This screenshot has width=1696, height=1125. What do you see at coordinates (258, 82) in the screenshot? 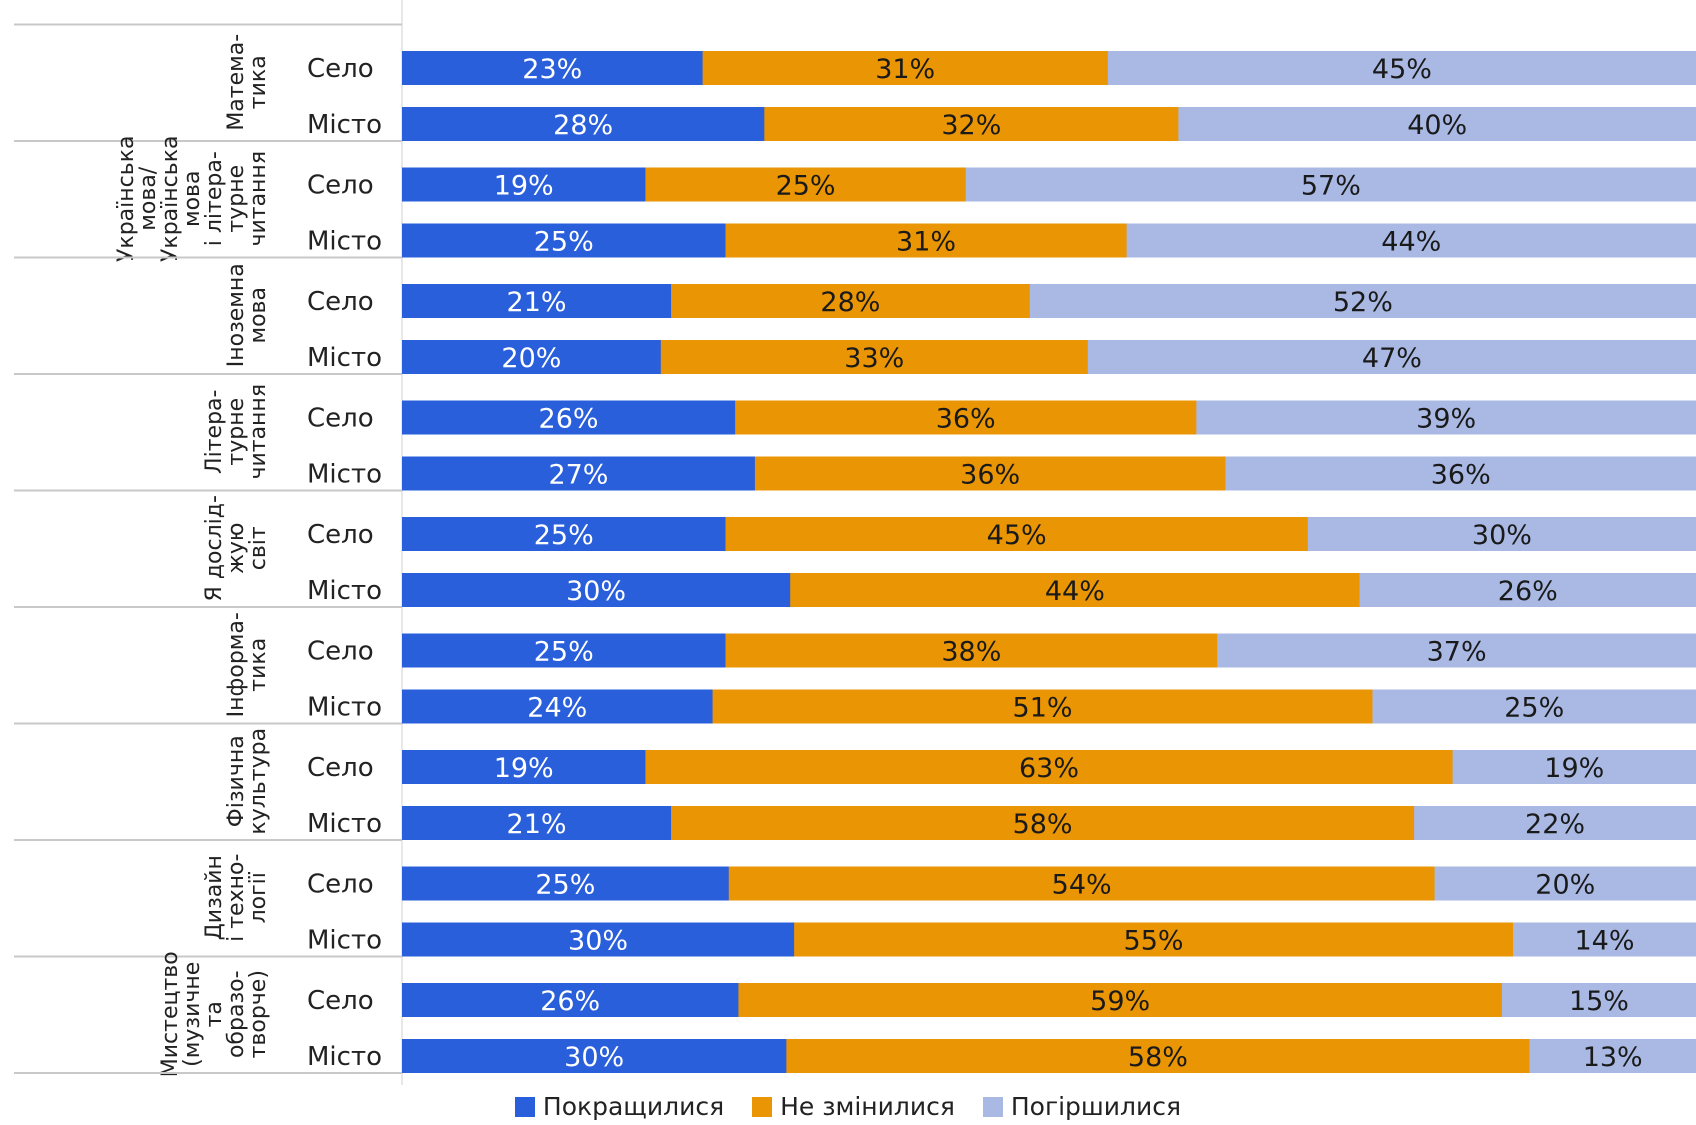
I see `group-label-line: тика` at bounding box center [258, 82].